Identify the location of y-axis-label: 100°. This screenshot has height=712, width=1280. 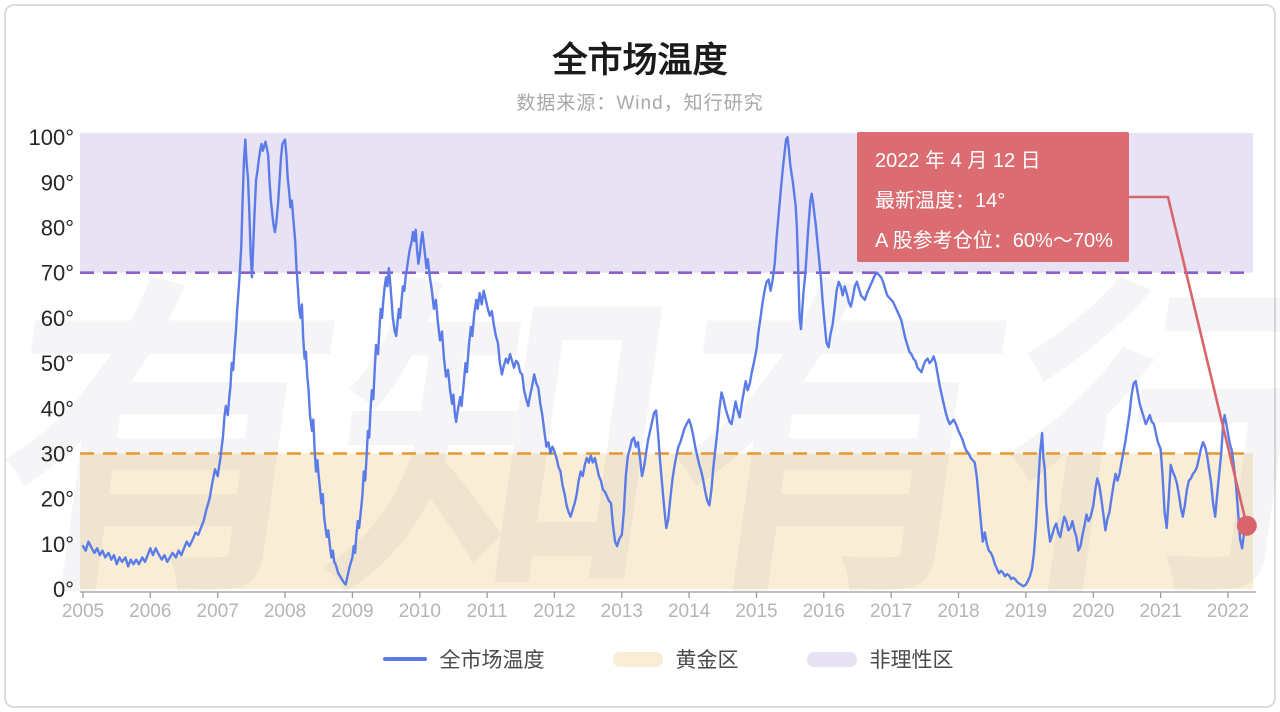
(51, 137).